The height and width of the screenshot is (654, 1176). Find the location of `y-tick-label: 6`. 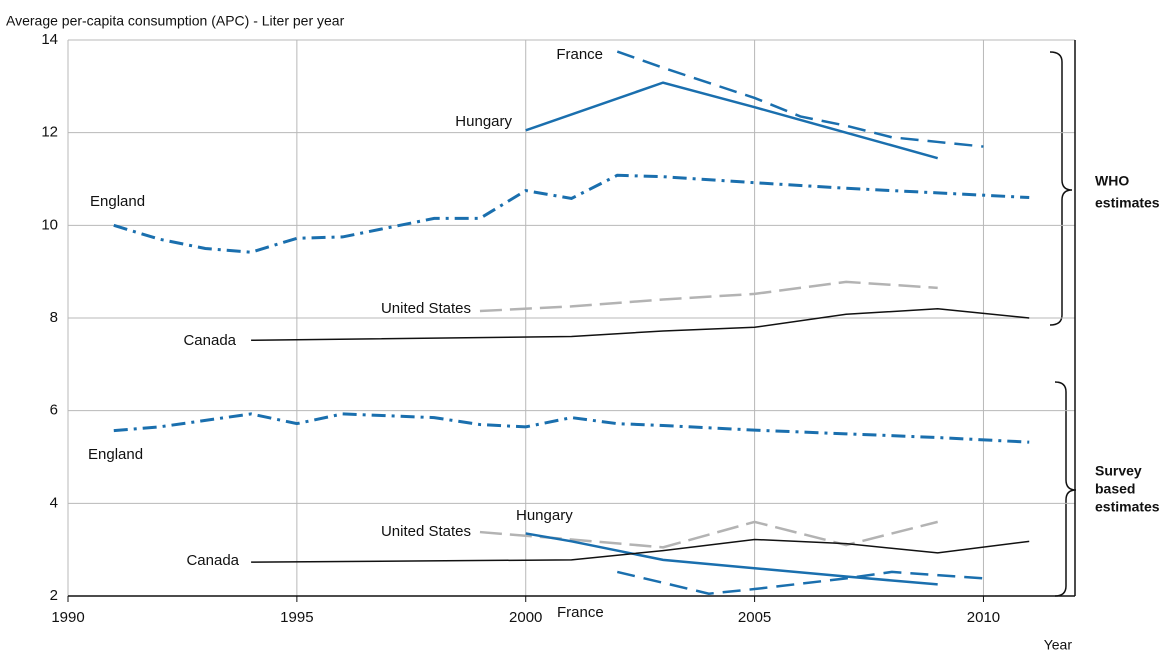

y-tick-label: 6 is located at coordinates (54, 410).